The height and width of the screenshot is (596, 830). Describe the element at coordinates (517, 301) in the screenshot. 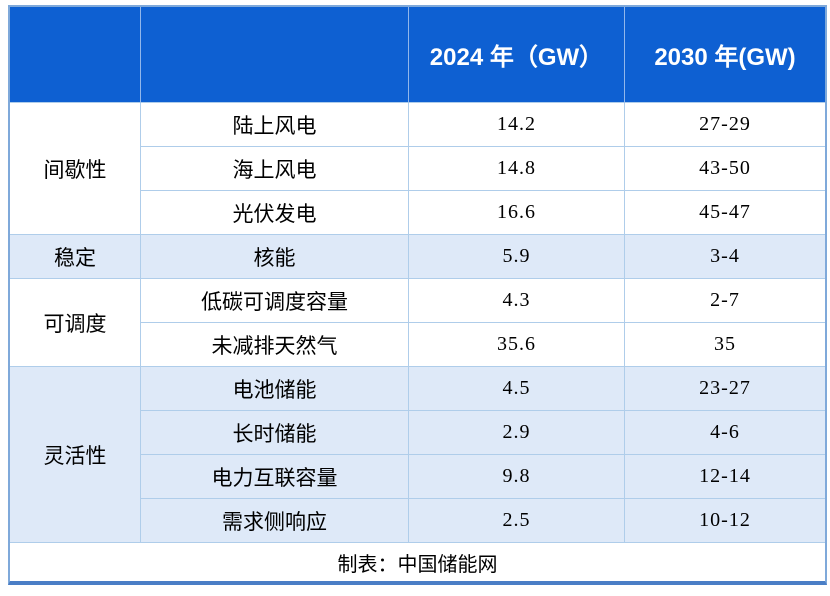

I see `value-2024-cell: 4.3` at that location.